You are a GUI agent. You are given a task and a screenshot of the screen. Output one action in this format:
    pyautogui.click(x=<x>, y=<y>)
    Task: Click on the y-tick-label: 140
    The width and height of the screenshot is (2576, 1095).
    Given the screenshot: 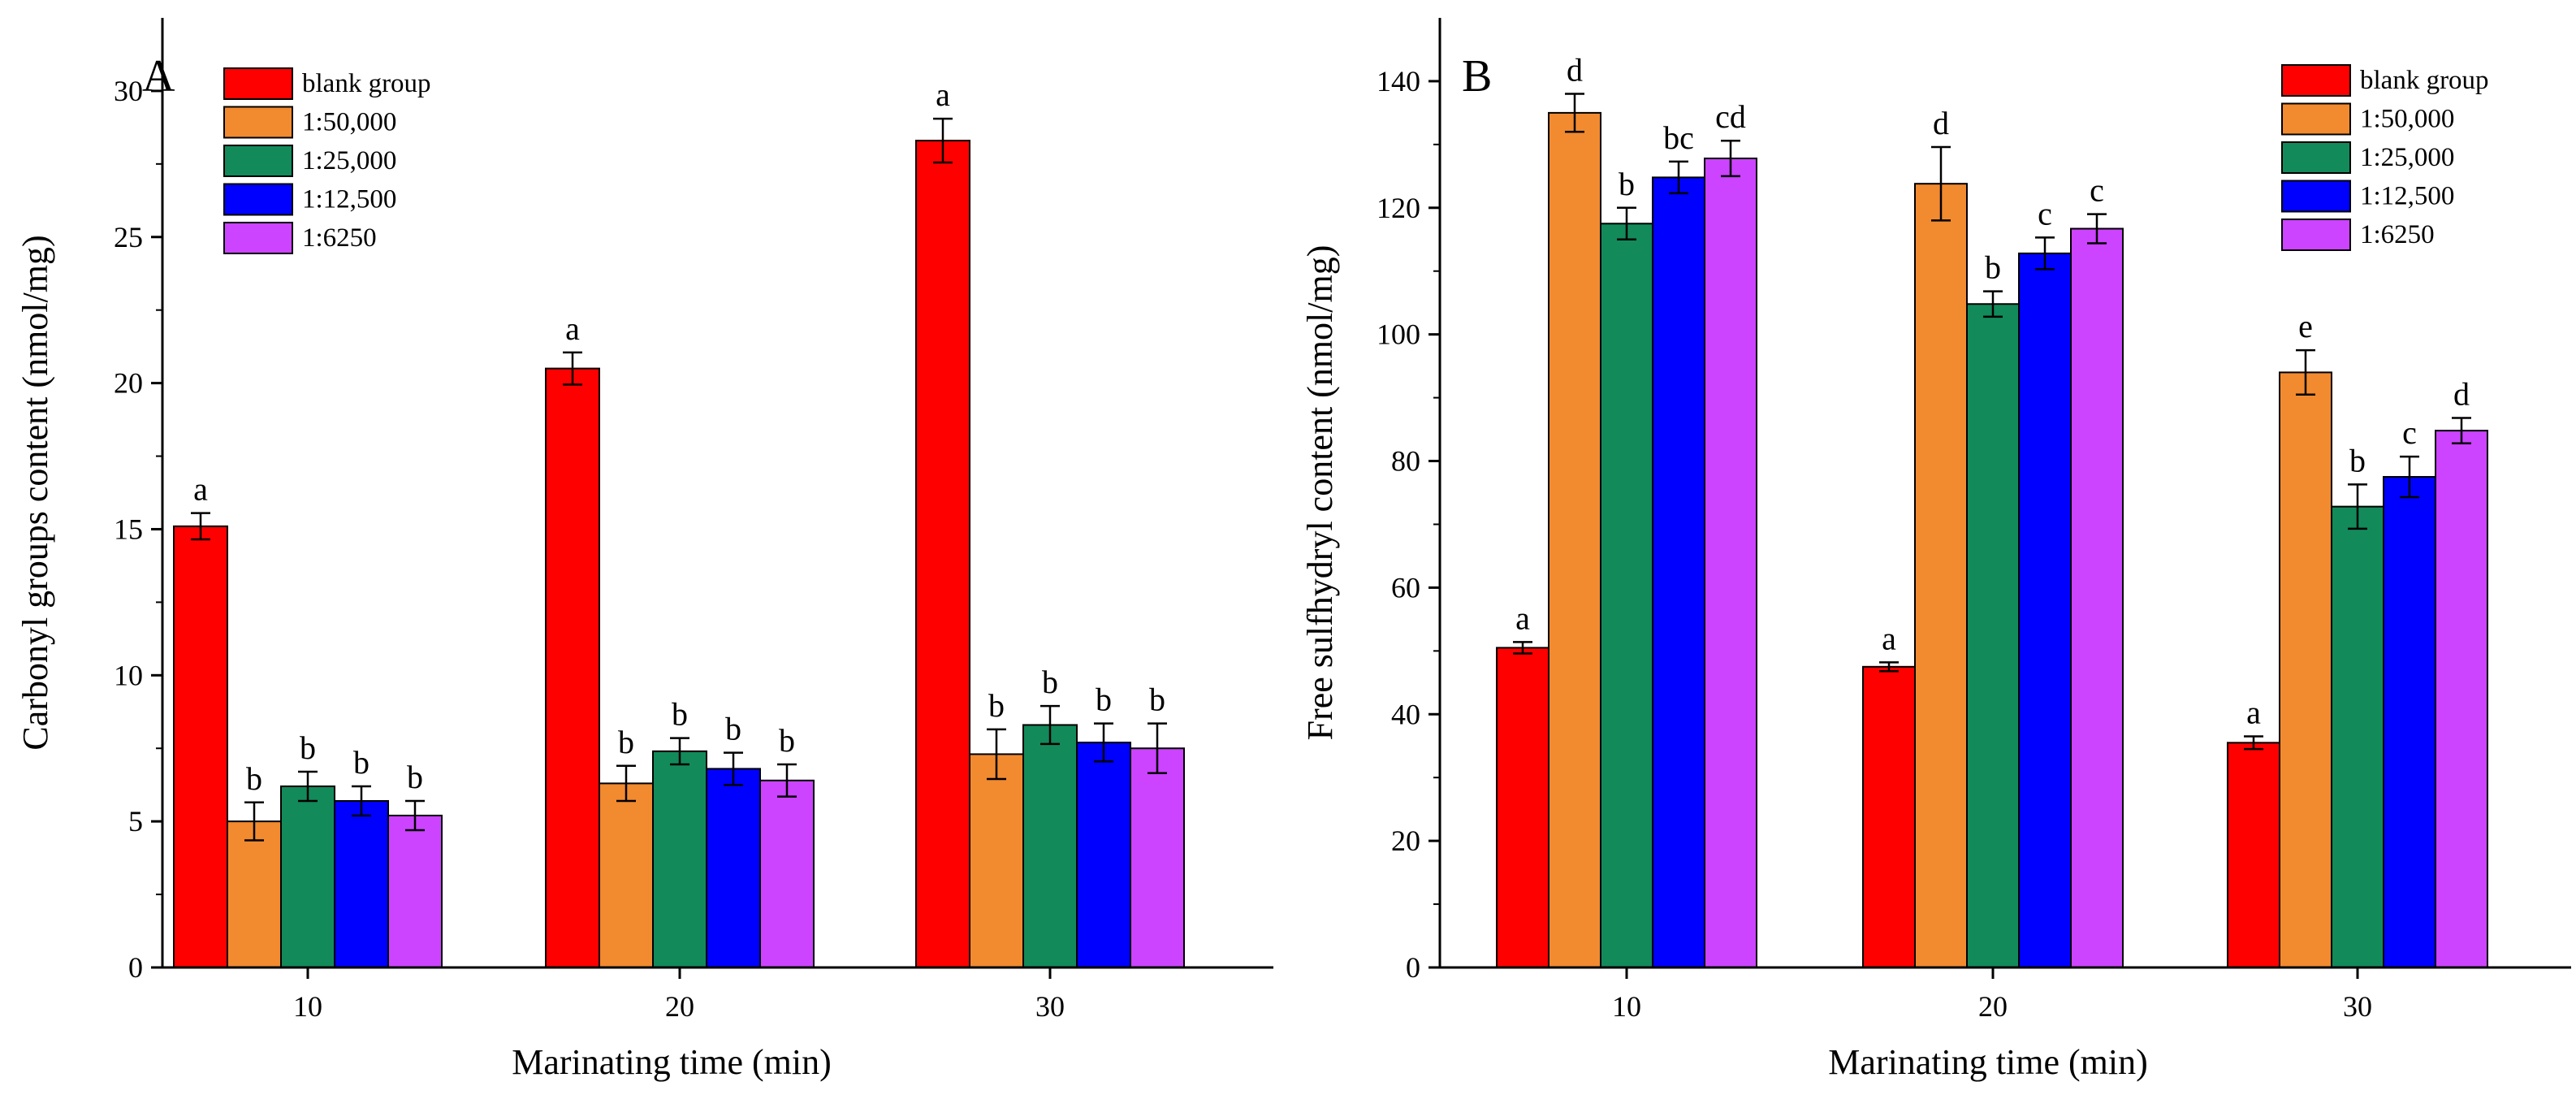 What is the action you would take?
    pyautogui.click(x=1398, y=81)
    